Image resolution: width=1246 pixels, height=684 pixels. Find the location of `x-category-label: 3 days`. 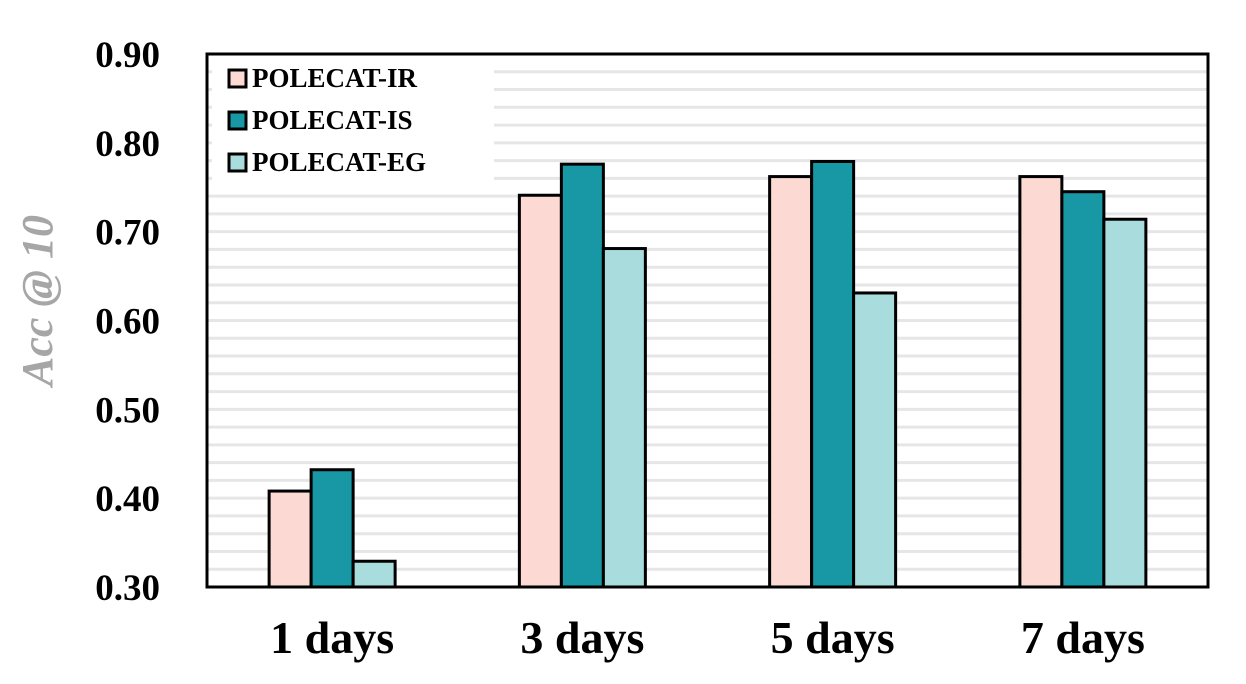

x-category-label: 3 days is located at coordinates (582, 637).